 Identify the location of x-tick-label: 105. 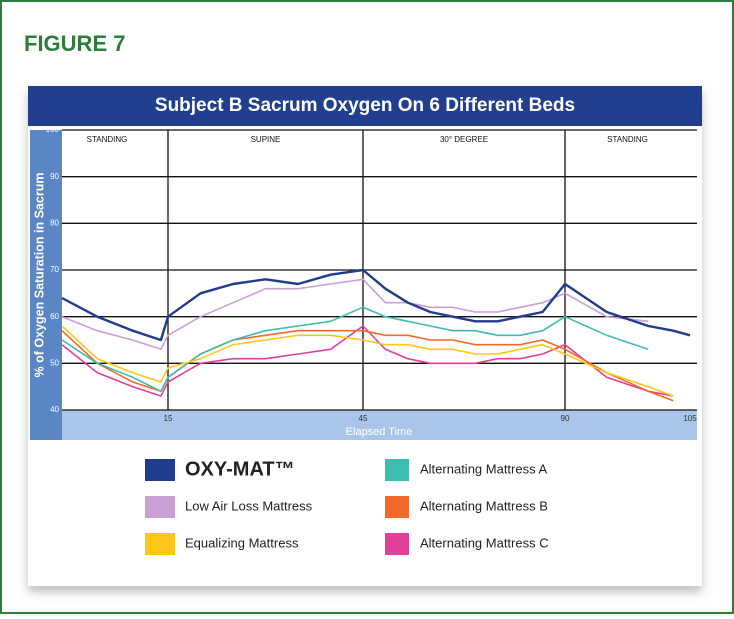
(690, 418).